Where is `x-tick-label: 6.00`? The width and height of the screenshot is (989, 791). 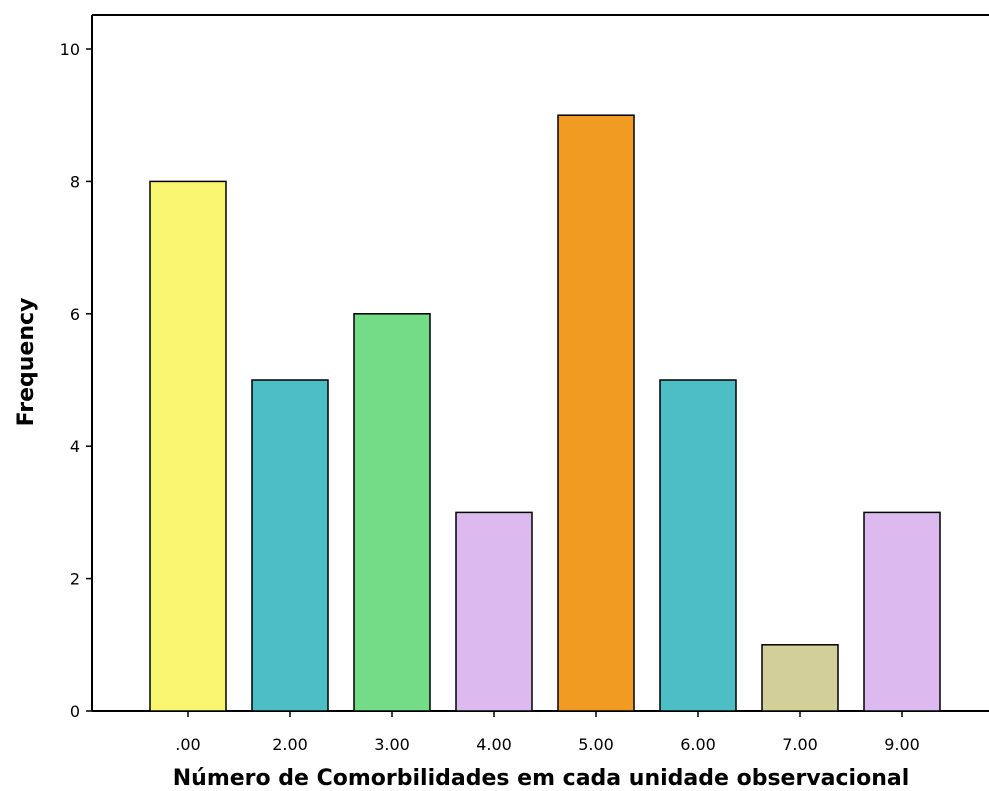
x-tick-label: 6.00 is located at coordinates (698, 744).